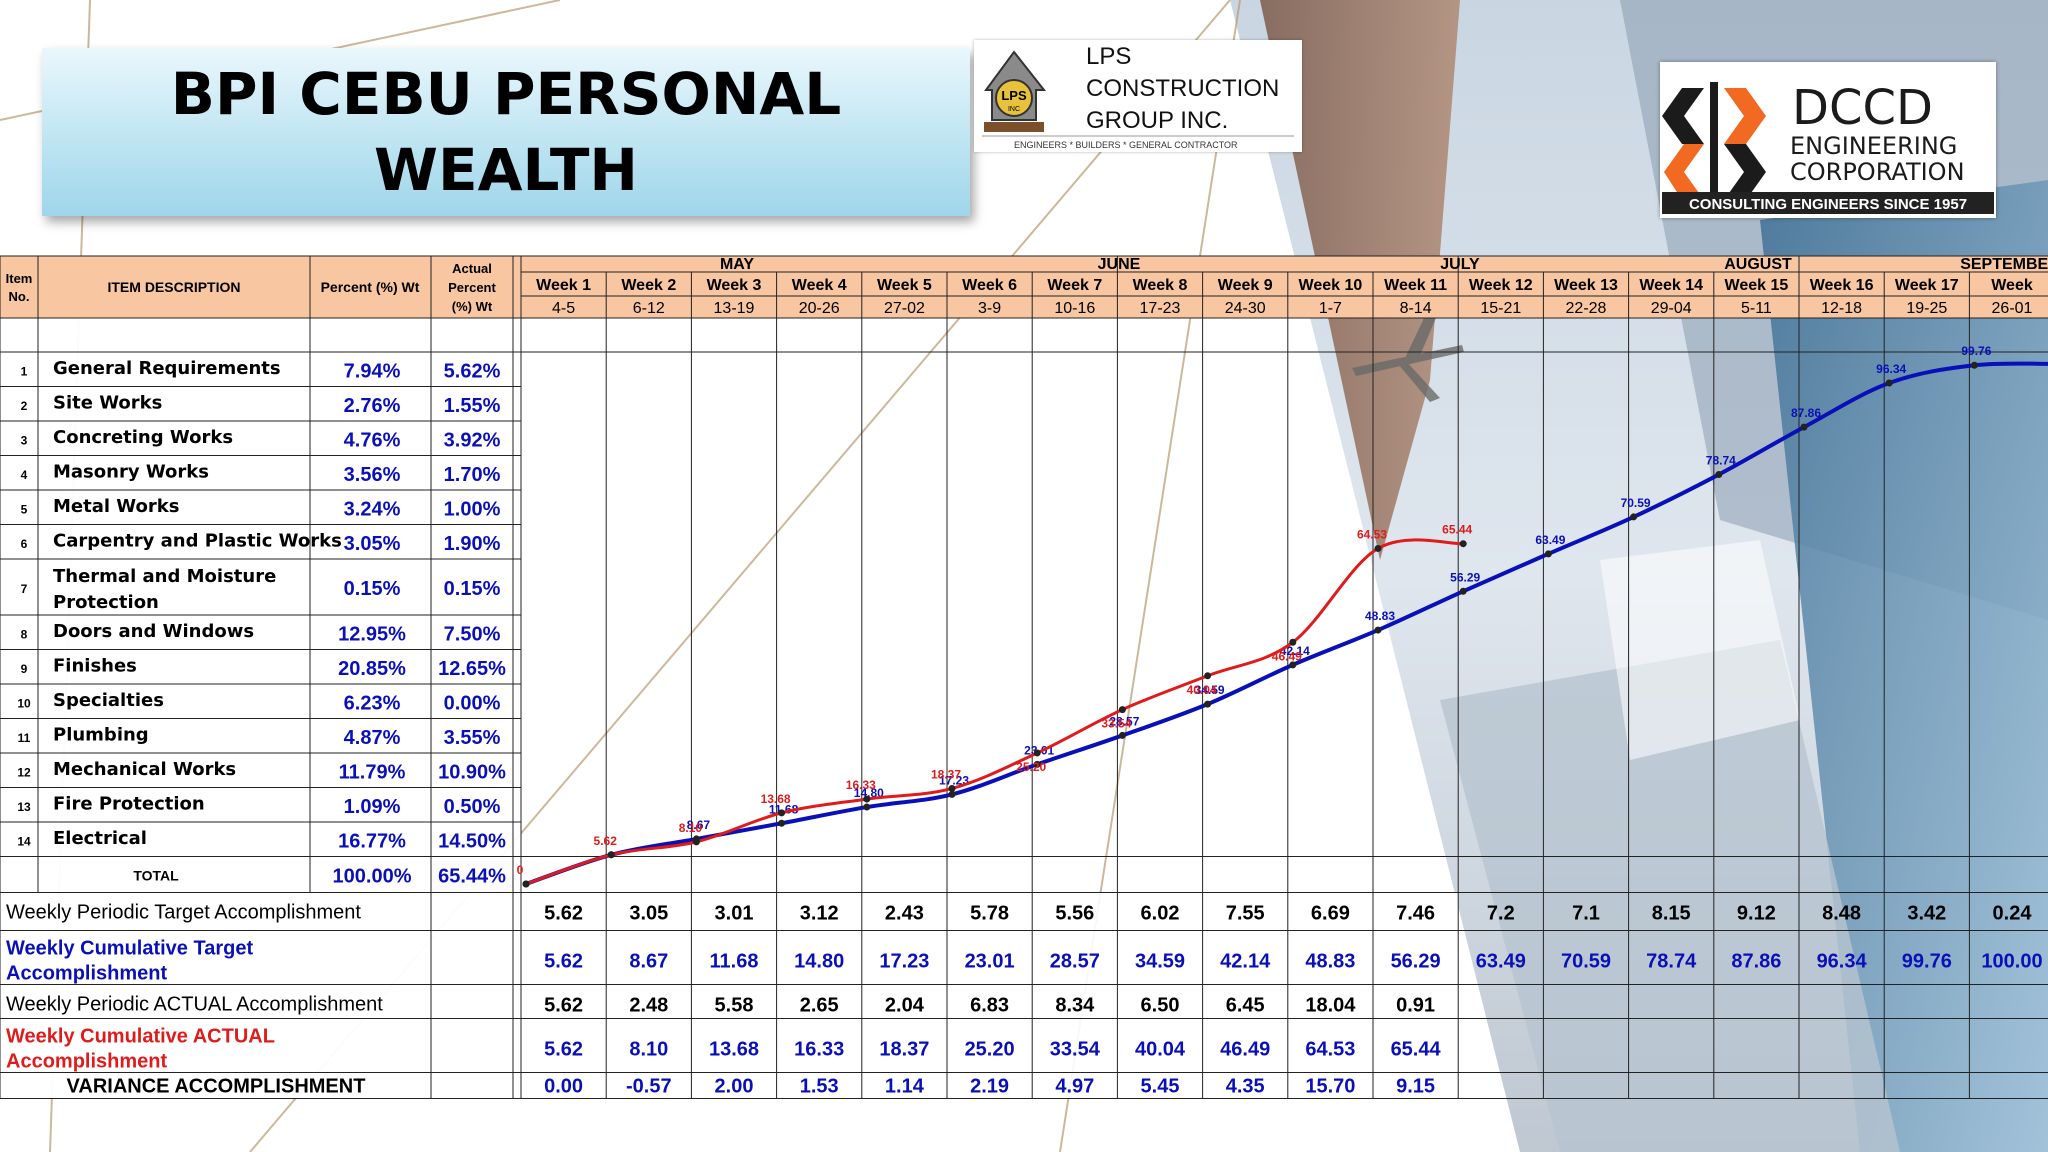 The image size is (2048, 1152). I want to click on periodic-actual-value: 2.65, so click(819, 1006).